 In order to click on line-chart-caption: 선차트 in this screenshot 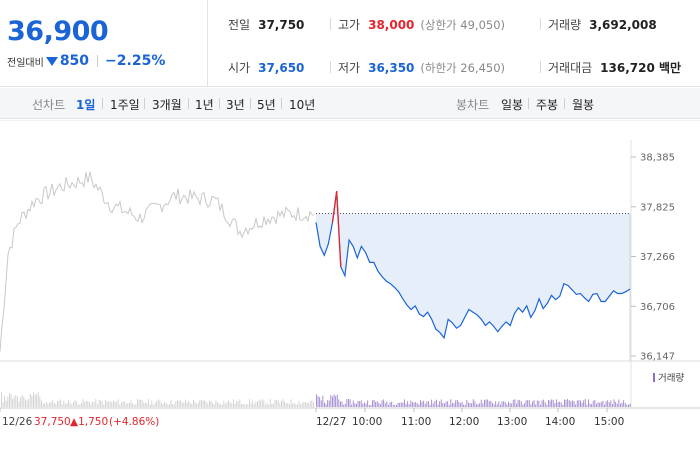, I will do `click(49, 105)`.